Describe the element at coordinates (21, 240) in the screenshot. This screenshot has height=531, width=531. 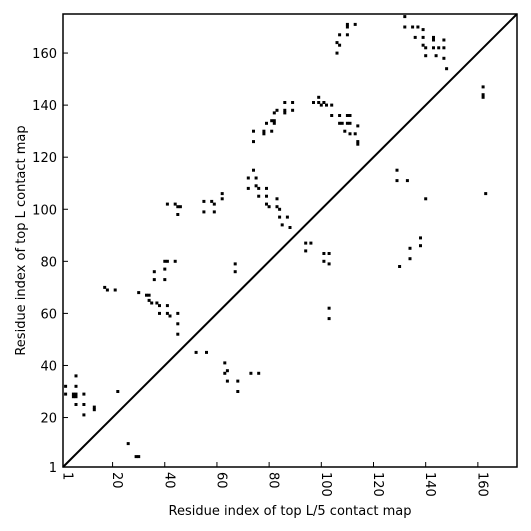
I see `y-axis-label: Residue index of top L contact map` at that location.